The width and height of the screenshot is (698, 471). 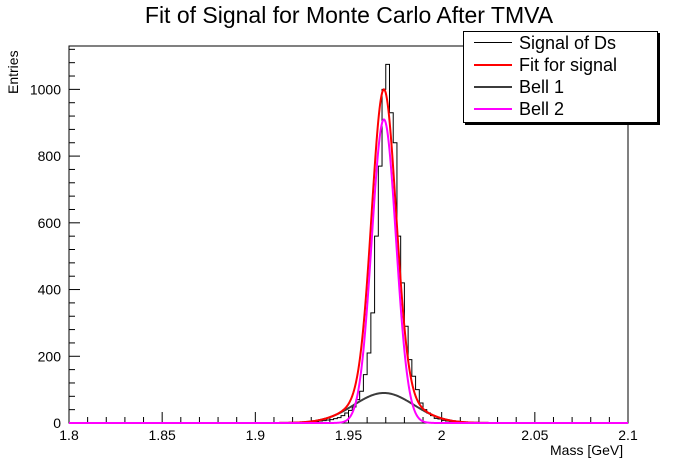 I want to click on chart-title: Fit of Signal for Monte Carlo After TMVA, so click(x=349, y=15).